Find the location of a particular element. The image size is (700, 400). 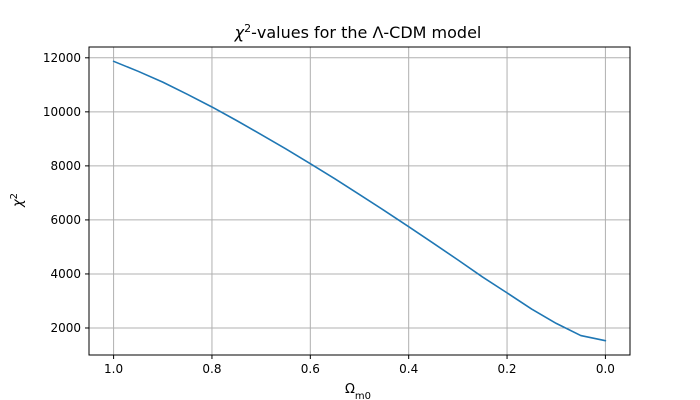

y-axis-ticks: 2000 4000 6000 8000 10000 12000 is located at coordinates (66, 193).